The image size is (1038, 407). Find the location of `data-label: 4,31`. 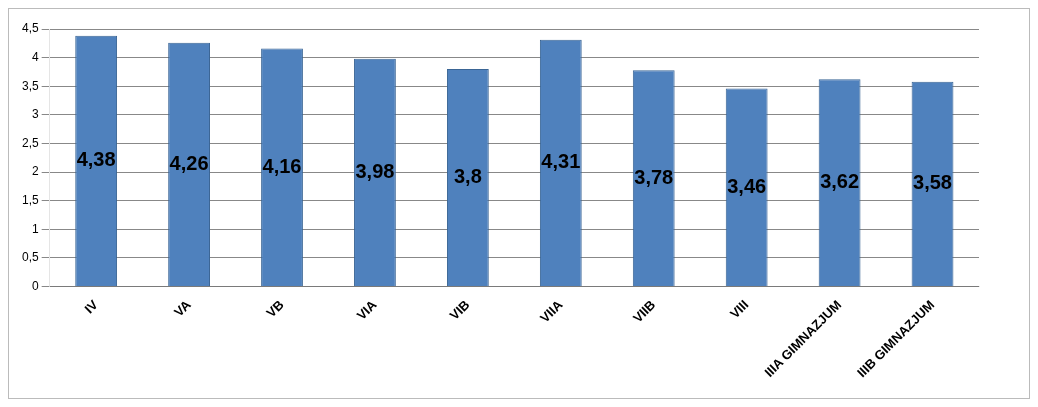

data-label: 4,31 is located at coordinates (561, 161).